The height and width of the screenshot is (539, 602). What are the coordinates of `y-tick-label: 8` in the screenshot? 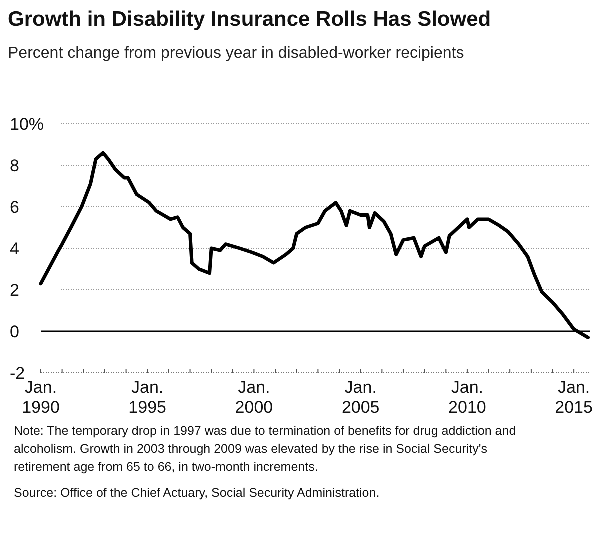 It's located at (15, 166).